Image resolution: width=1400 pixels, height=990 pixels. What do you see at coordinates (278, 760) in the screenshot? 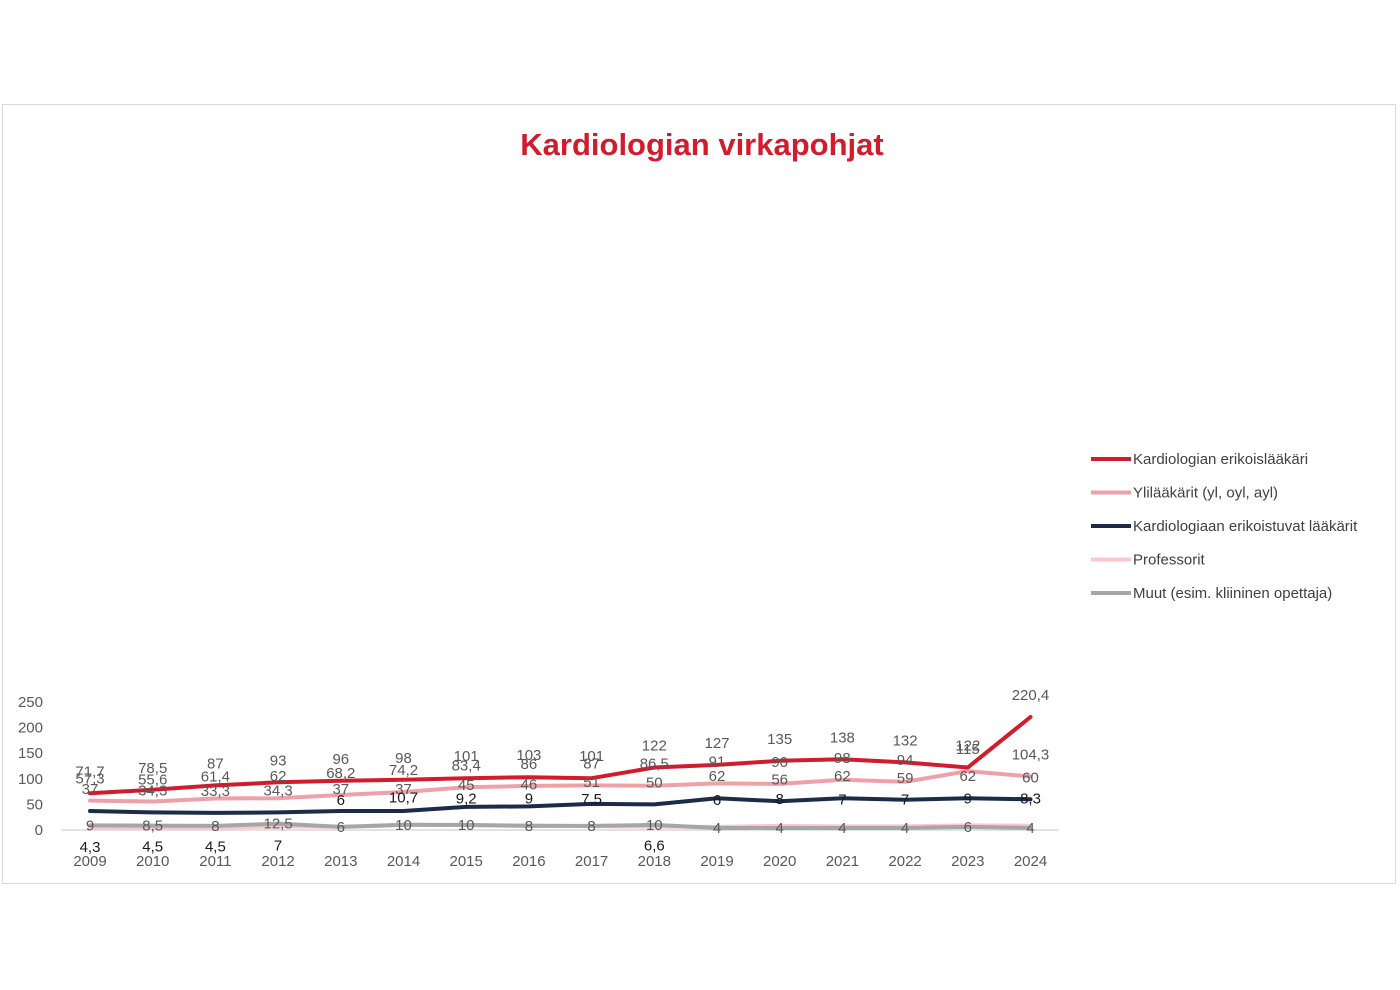
I see `data-label: 93` at bounding box center [278, 760].